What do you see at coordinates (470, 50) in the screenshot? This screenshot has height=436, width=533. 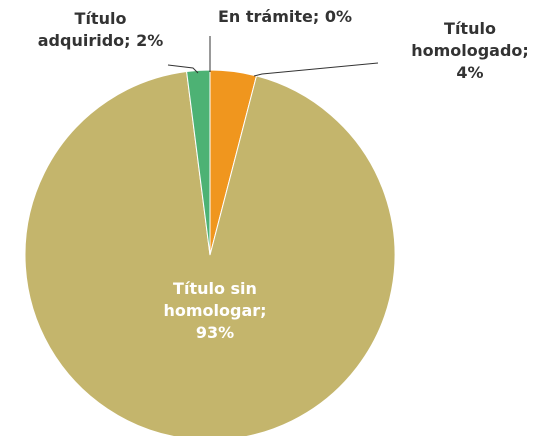 I see `data-label: Título homologado; 4%` at bounding box center [470, 50].